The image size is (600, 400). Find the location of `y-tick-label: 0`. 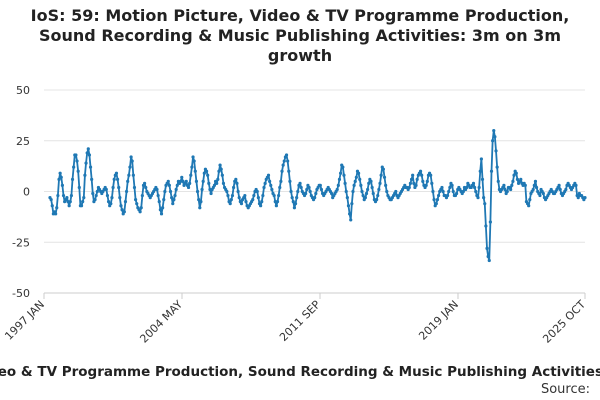

y-tick-label: 0 is located at coordinates (26, 192).